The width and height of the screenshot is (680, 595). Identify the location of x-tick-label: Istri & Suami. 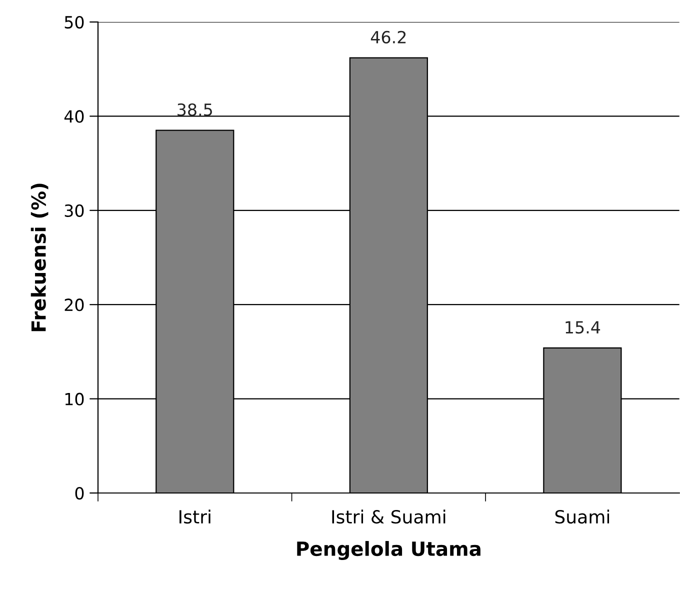
(389, 517).